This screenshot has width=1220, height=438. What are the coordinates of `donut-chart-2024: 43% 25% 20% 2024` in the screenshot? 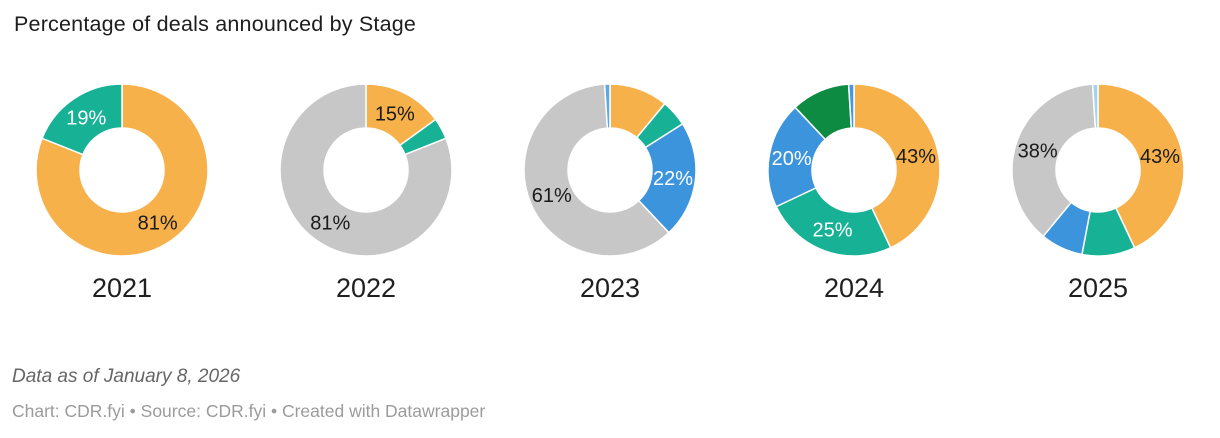 It's located at (854, 187).